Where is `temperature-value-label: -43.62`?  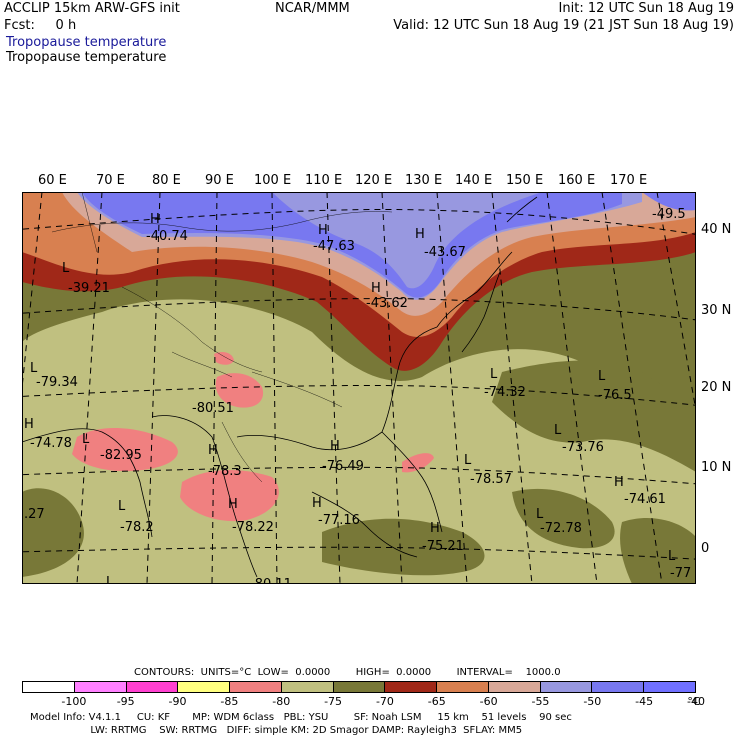 temperature-value-label: -43.62 is located at coordinates (387, 303).